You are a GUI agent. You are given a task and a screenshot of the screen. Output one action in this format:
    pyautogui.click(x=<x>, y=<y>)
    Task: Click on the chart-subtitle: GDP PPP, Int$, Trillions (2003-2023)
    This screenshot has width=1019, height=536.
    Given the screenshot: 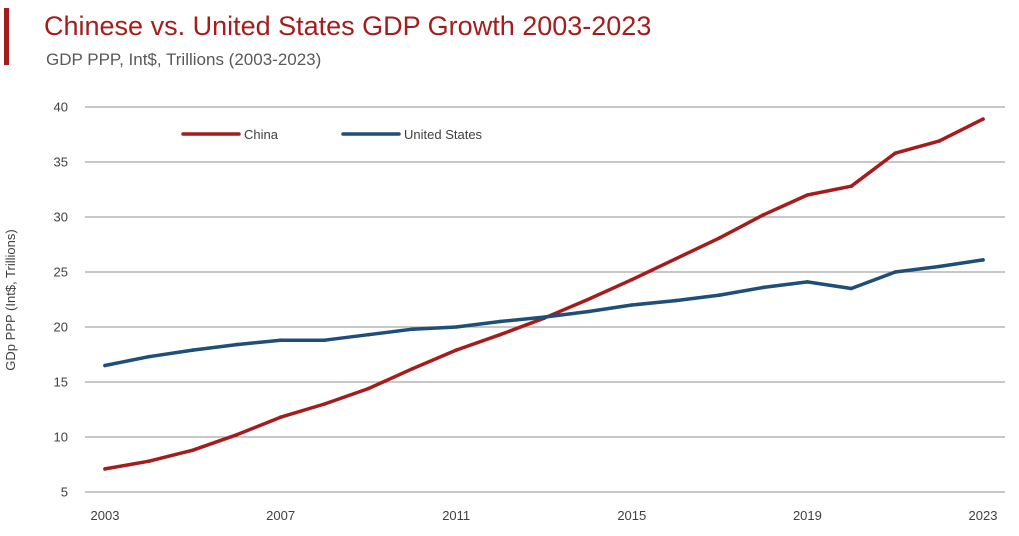 What is the action you would take?
    pyautogui.click(x=184, y=59)
    